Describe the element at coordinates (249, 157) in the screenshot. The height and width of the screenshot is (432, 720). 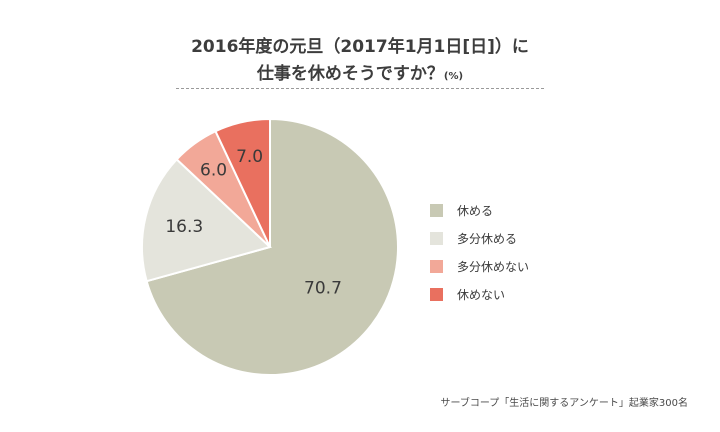
I see `slice-value-label-4: 7.0` at that location.